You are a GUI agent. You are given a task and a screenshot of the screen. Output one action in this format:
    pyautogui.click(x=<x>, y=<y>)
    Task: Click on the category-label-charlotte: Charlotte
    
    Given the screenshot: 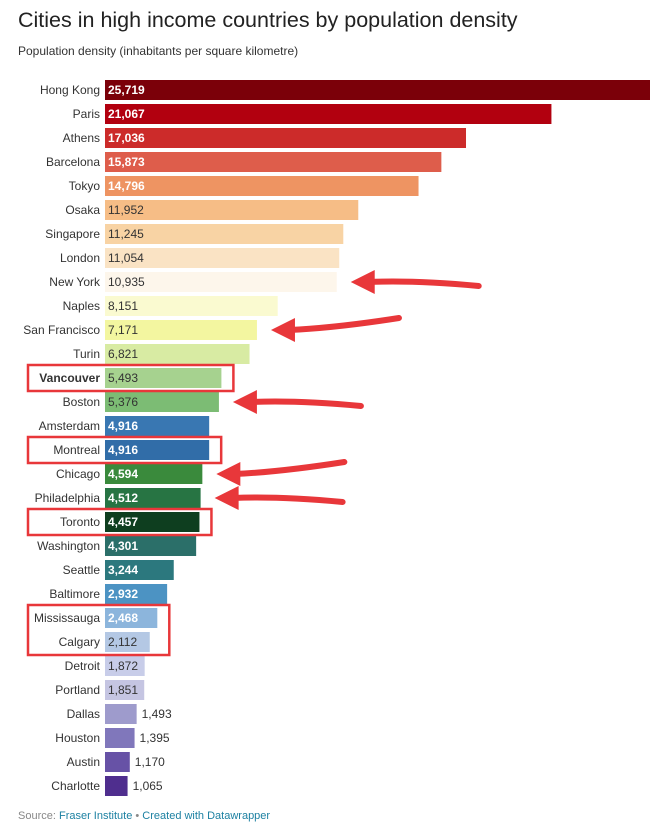 What is the action you would take?
    pyautogui.click(x=75, y=786)
    